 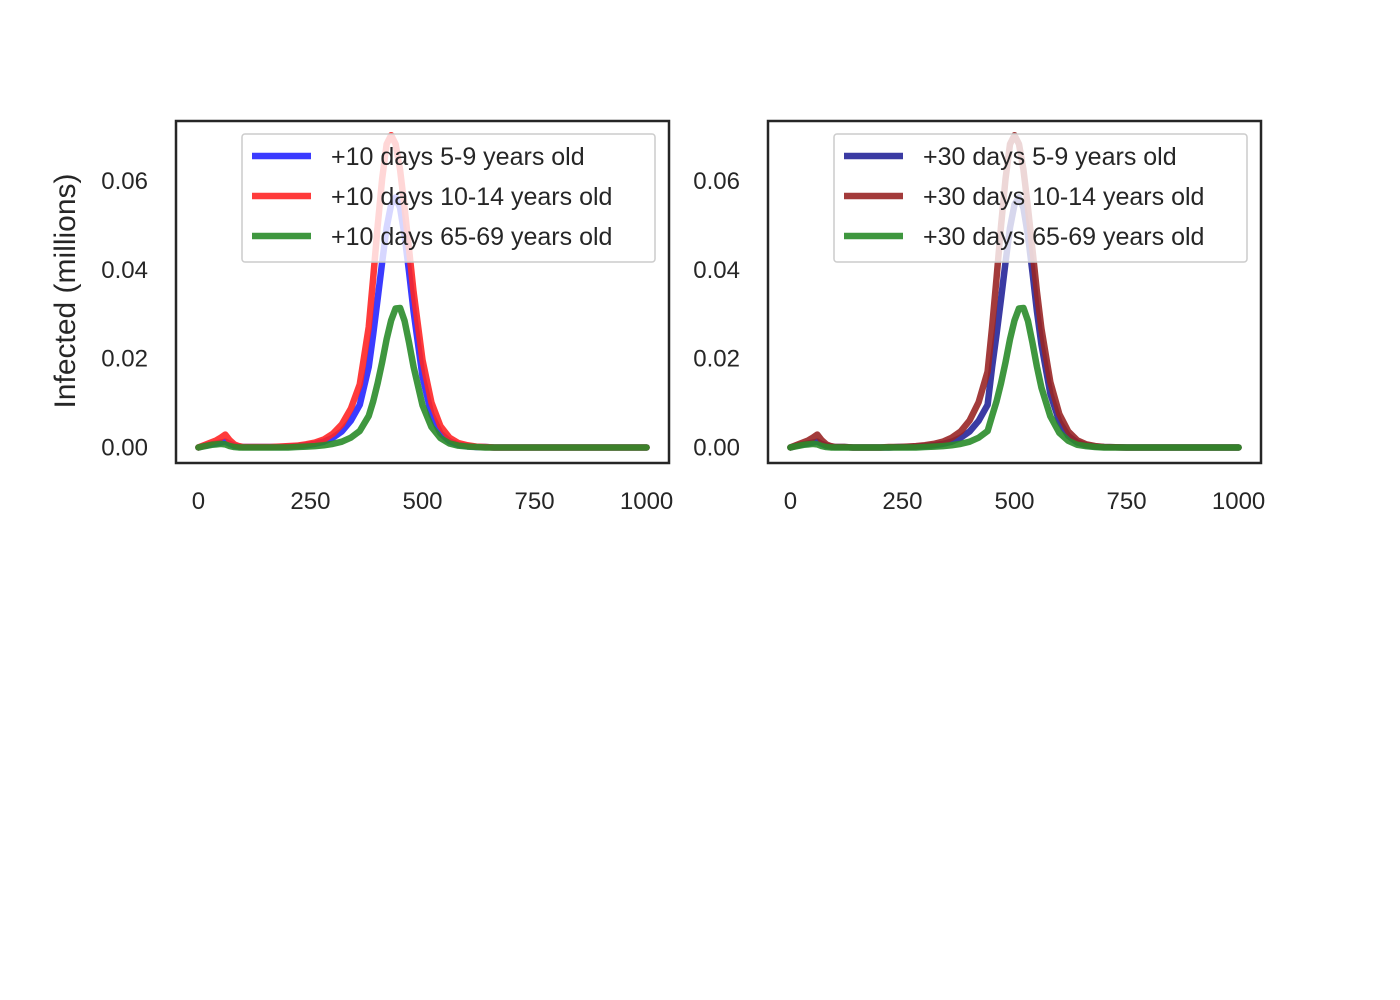 What do you see at coordinates (471, 197) in the screenshot?
I see `legend-label: +10 days 10-14 years old` at bounding box center [471, 197].